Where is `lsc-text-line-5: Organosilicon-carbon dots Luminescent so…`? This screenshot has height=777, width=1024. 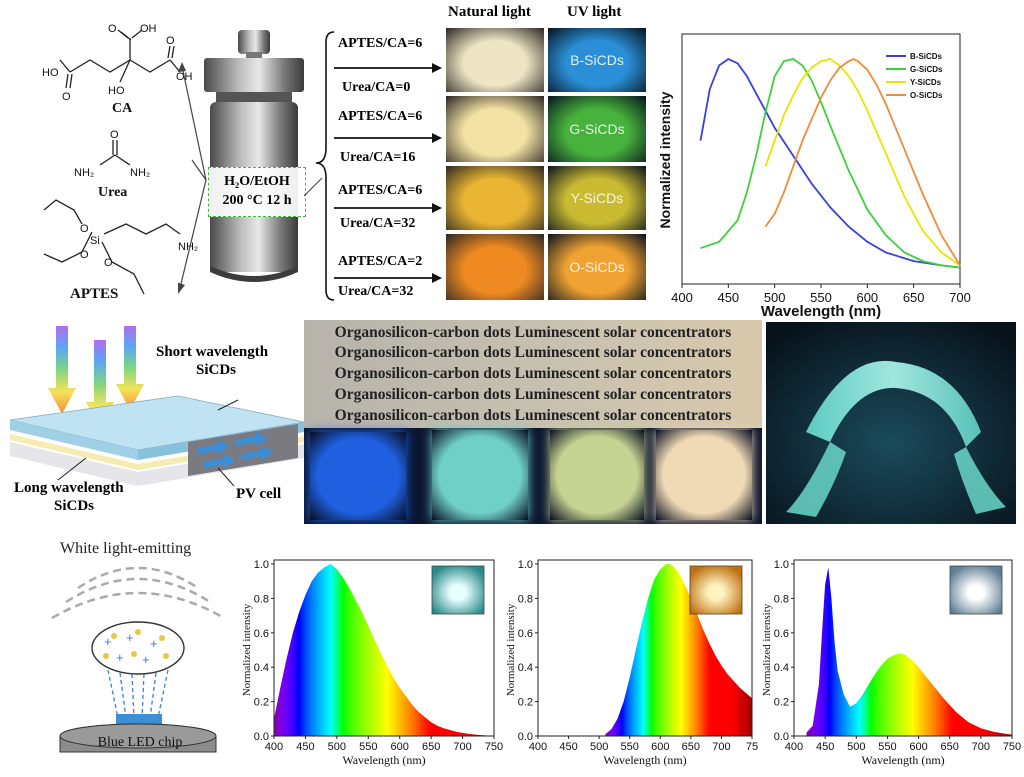 lsc-text-line-5: Organosilicon-carbon dots Luminescent so… is located at coordinates (533, 415).